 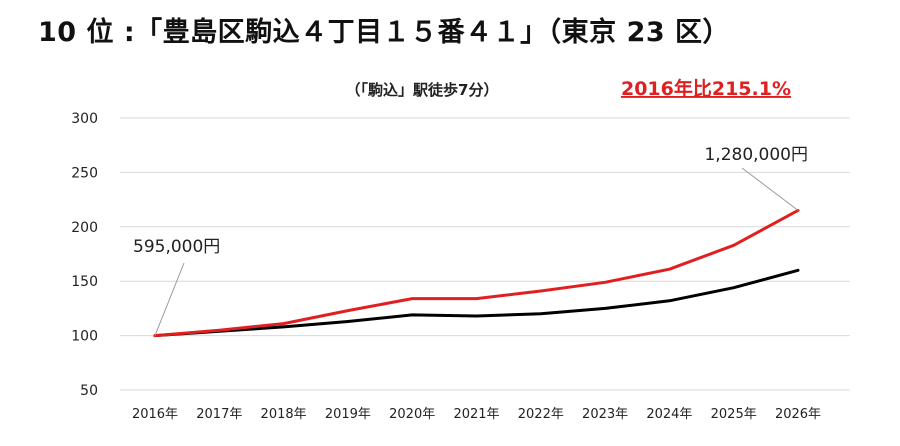 I want to click on annotation-label: 595,000円, so click(x=176, y=247).